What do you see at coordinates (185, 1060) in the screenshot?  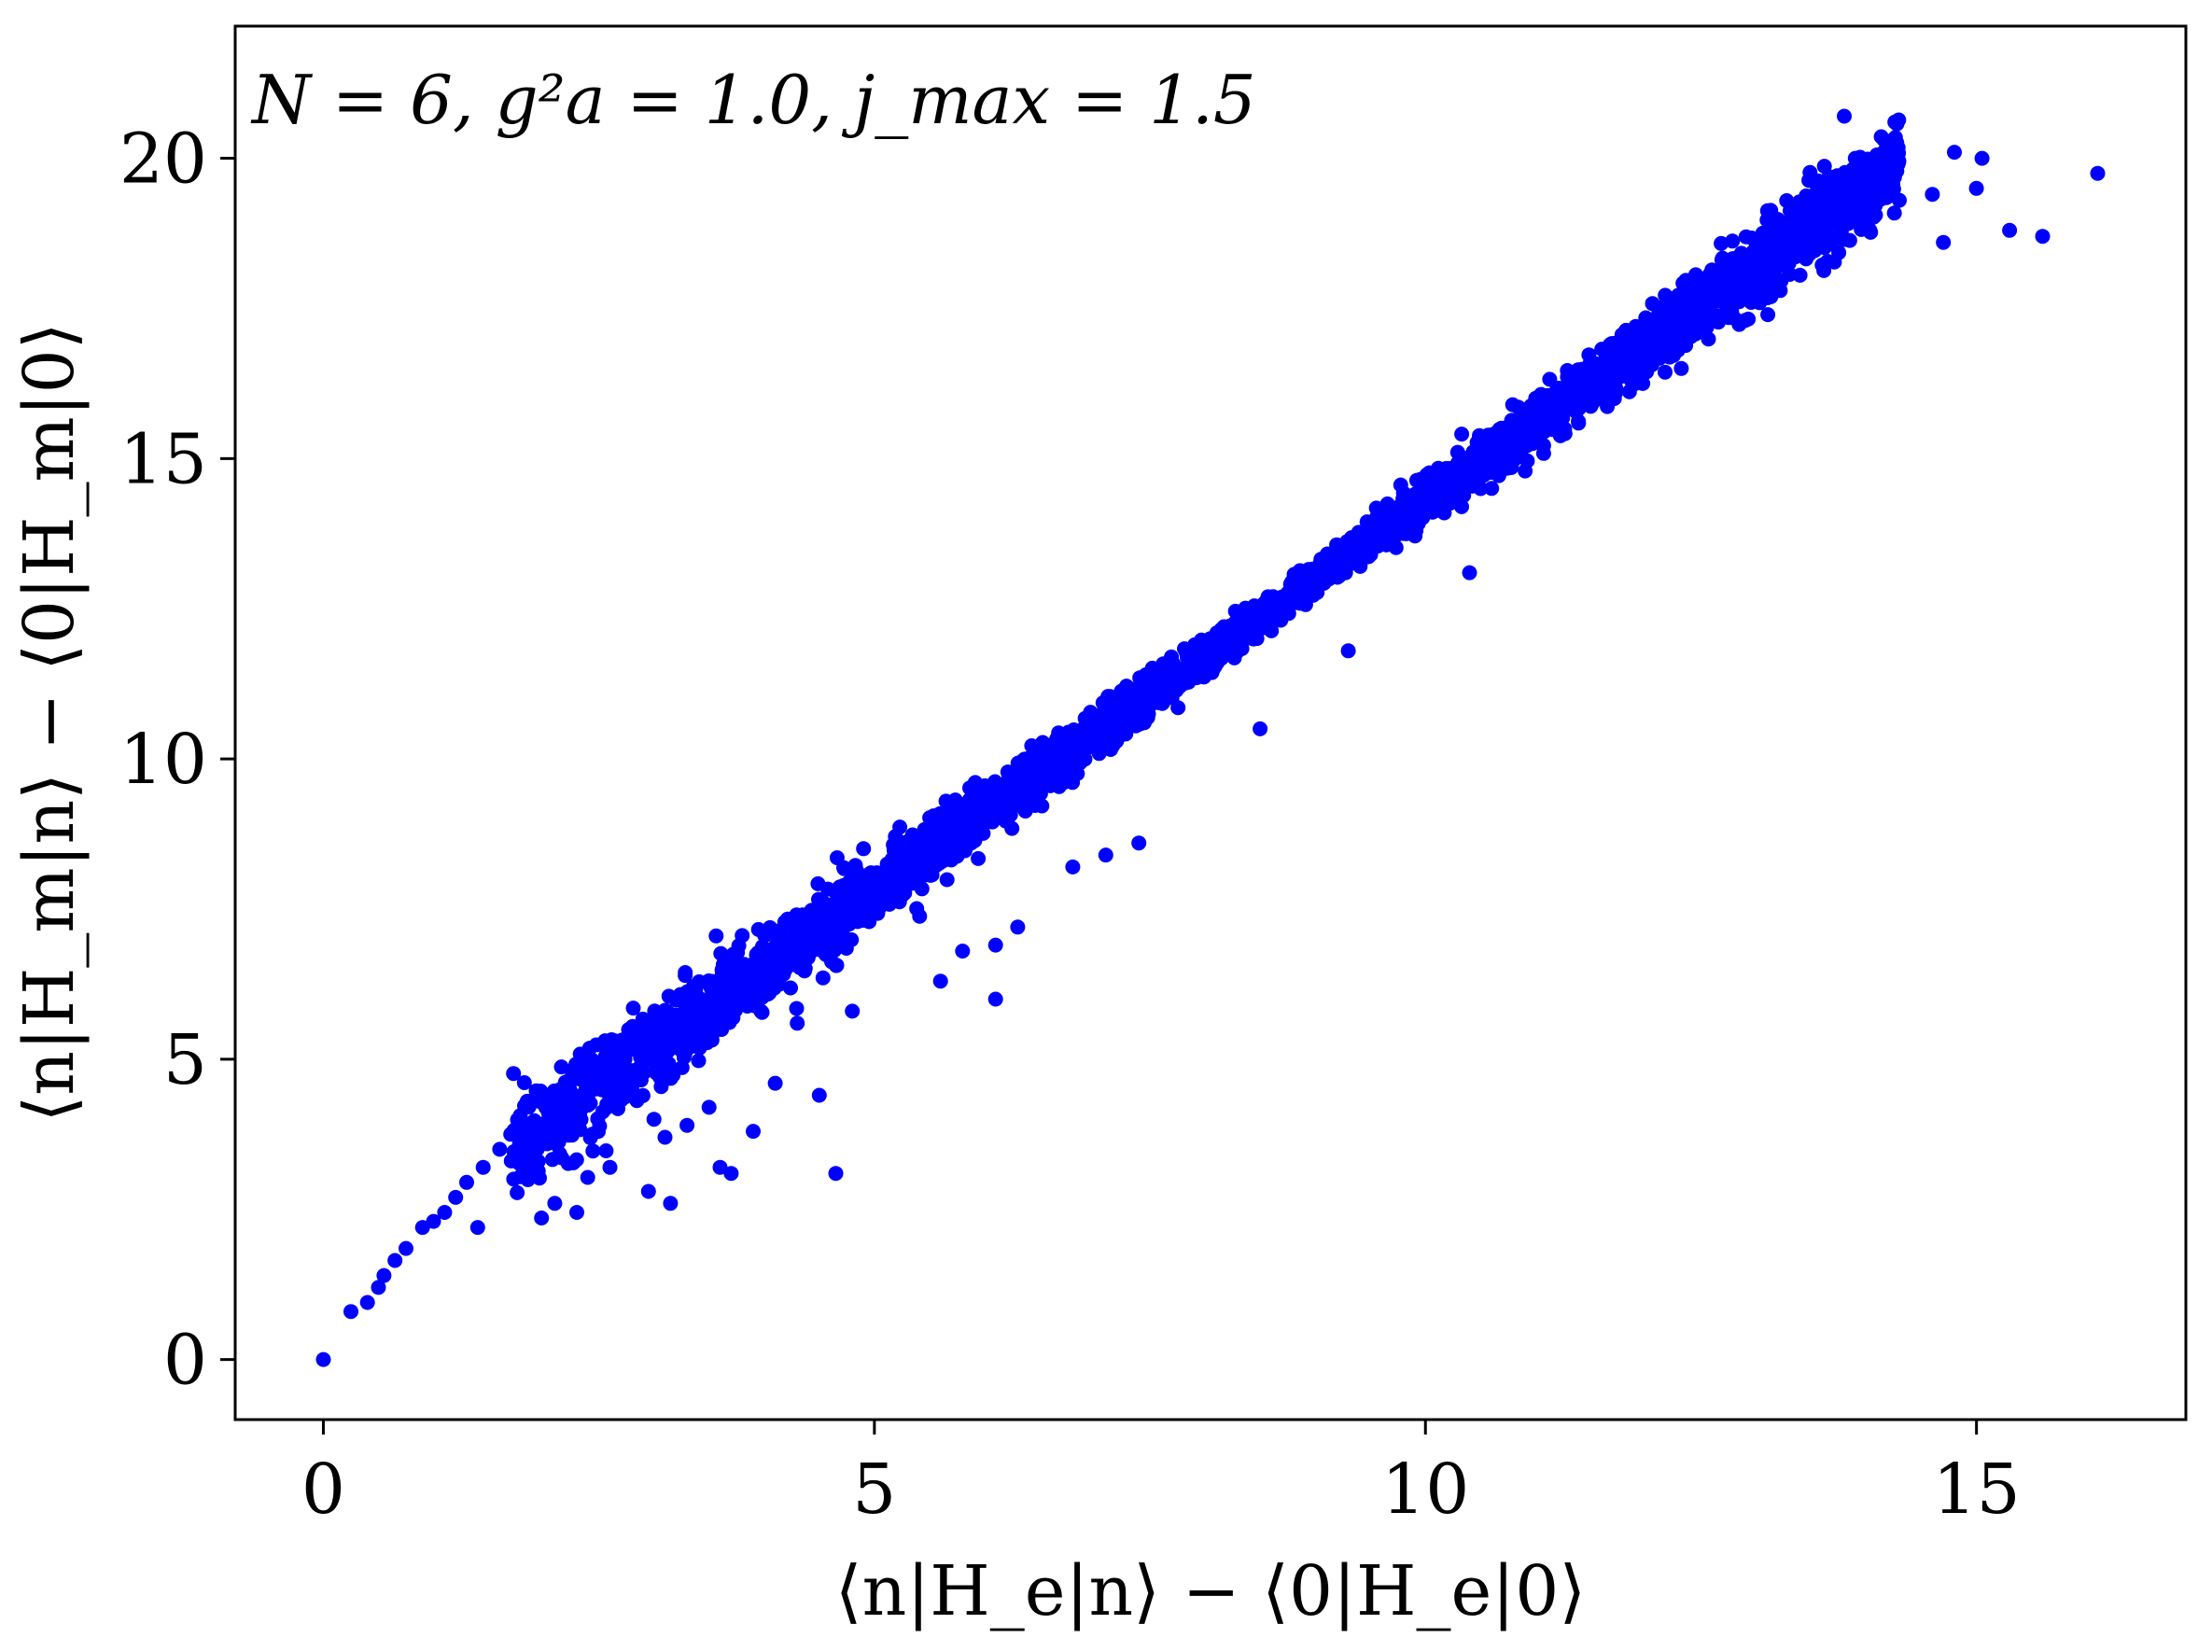 I see `y-tick-label: 5` at bounding box center [185, 1060].